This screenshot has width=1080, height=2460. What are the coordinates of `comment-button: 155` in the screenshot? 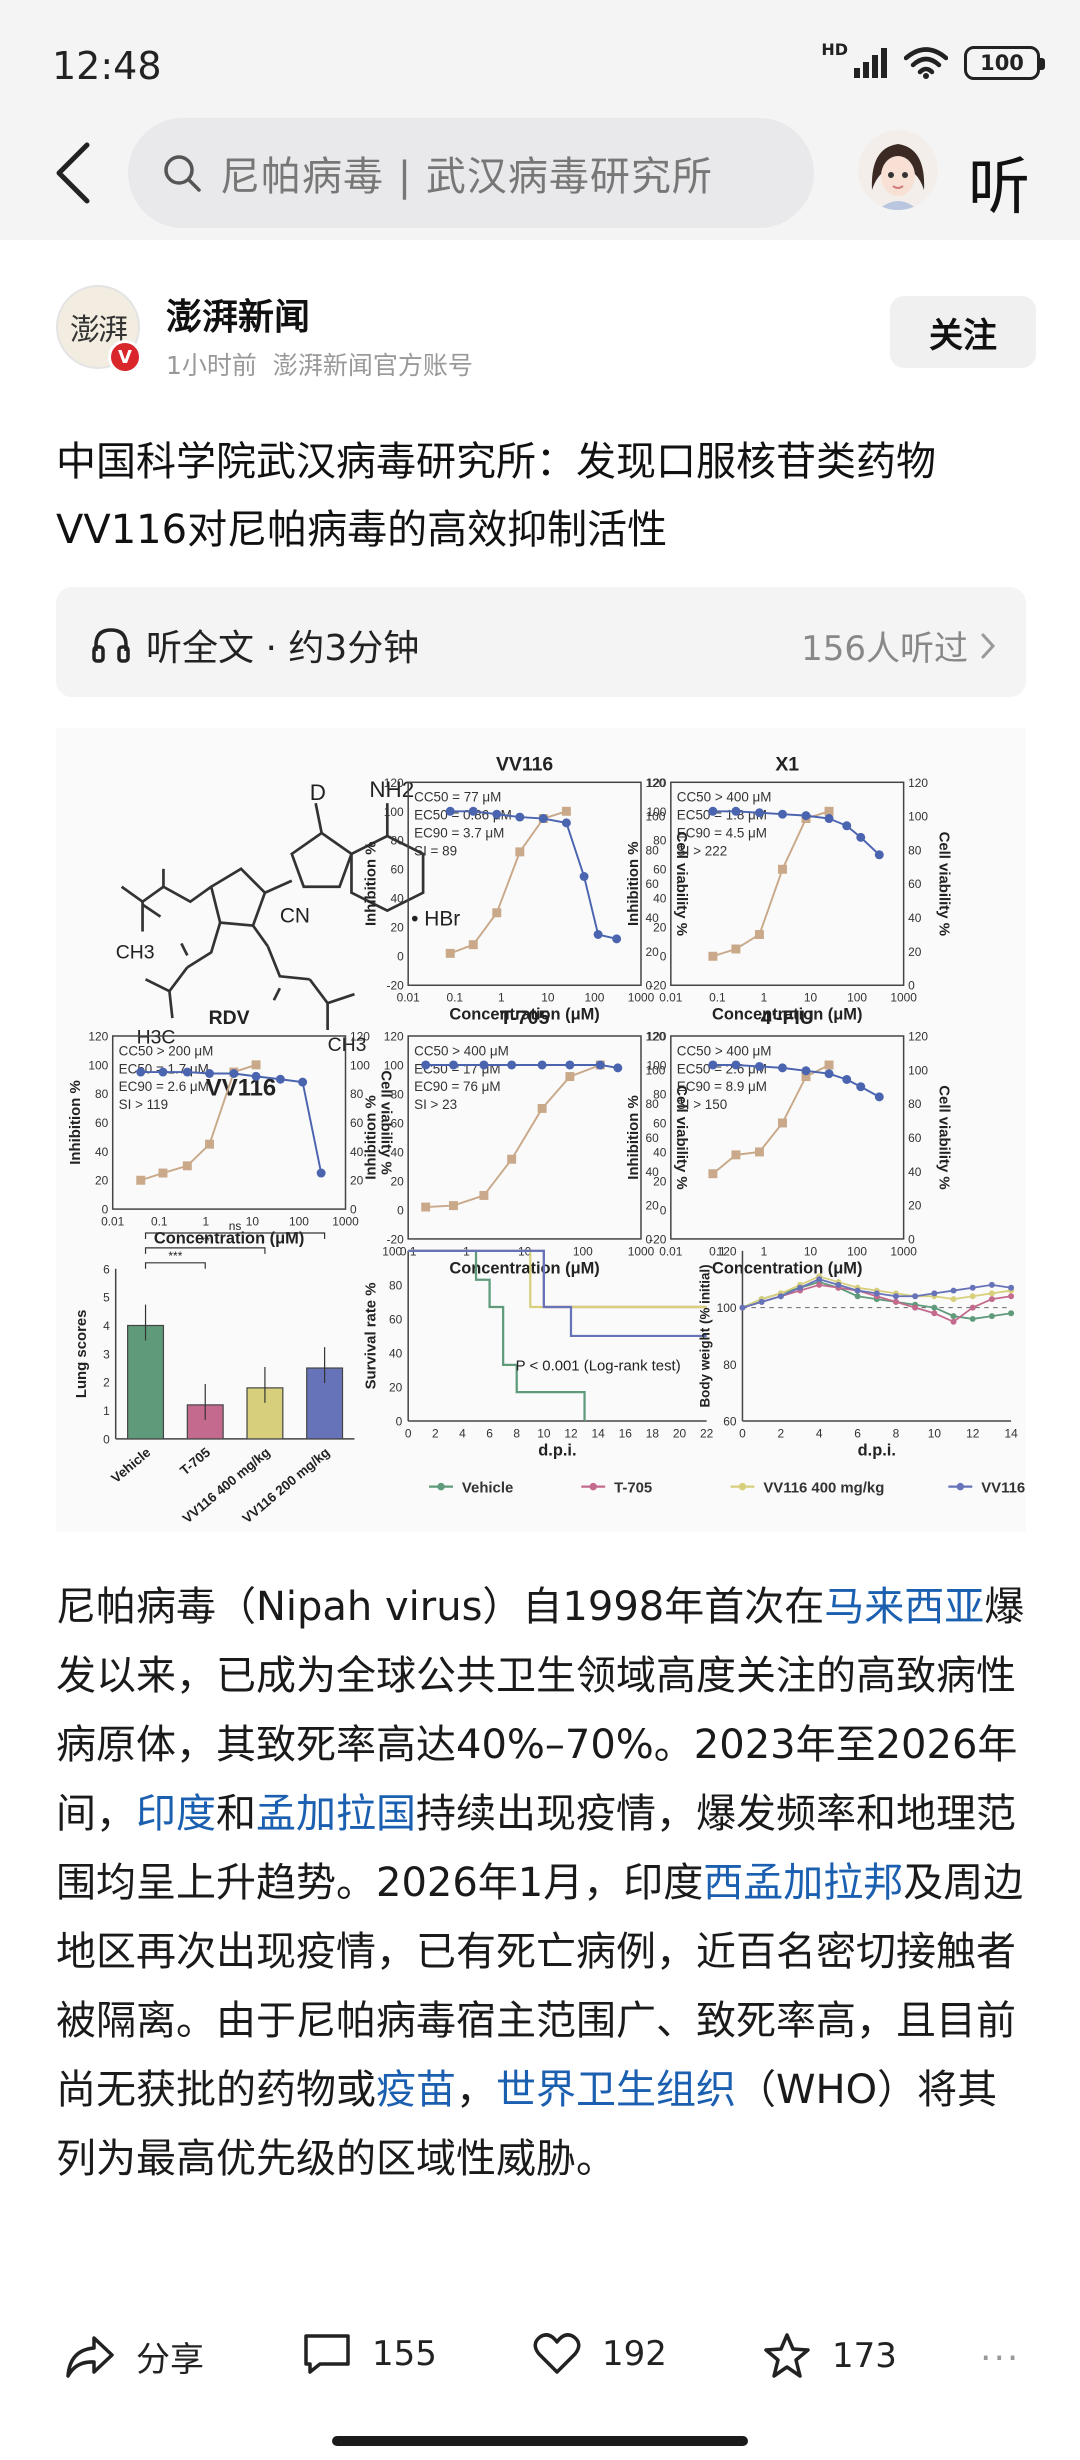 It's located at (369, 2354).